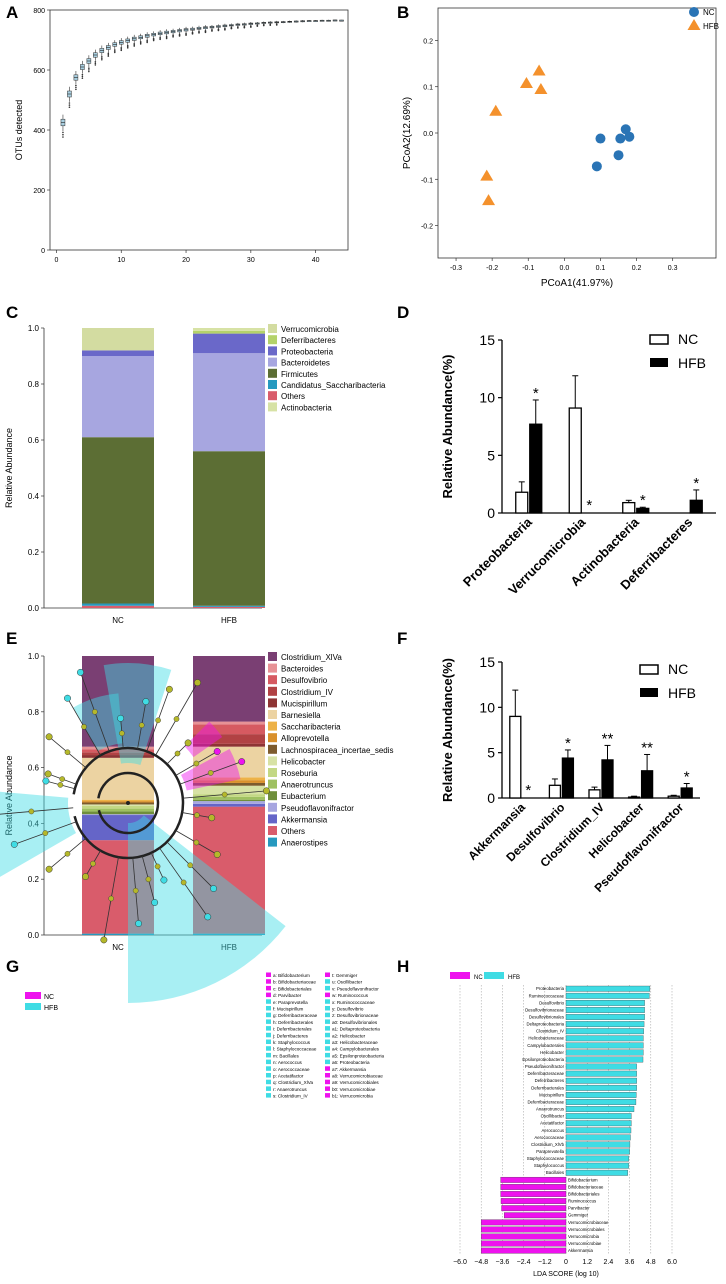 The image size is (726, 1284). What do you see at coordinates (39, 11) in the screenshot?
I see `y-tick-label: 800` at bounding box center [39, 11].